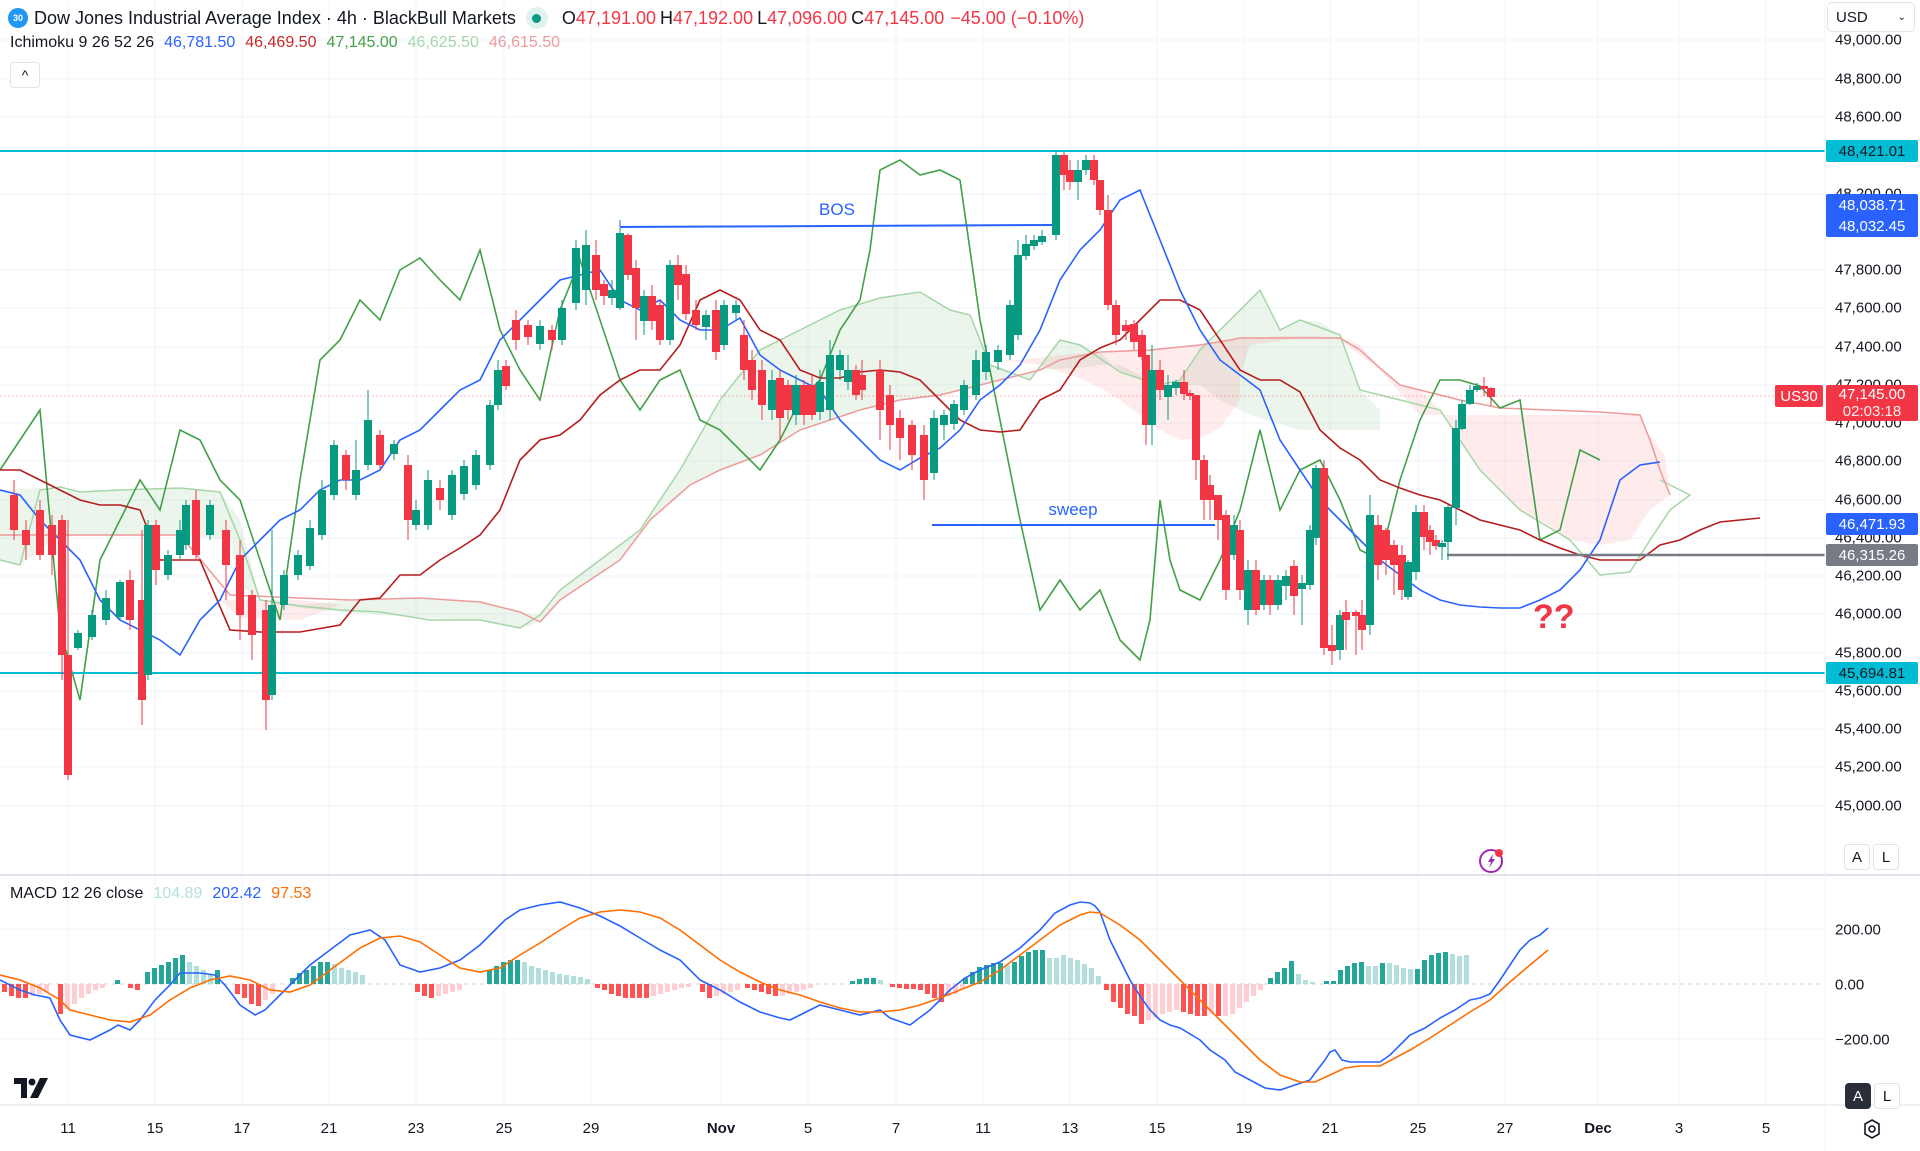 Image resolution: width=1920 pixels, height=1151 pixels. Describe the element at coordinates (1073, 509) in the screenshot. I see `sweep-annotation: sweep` at that location.